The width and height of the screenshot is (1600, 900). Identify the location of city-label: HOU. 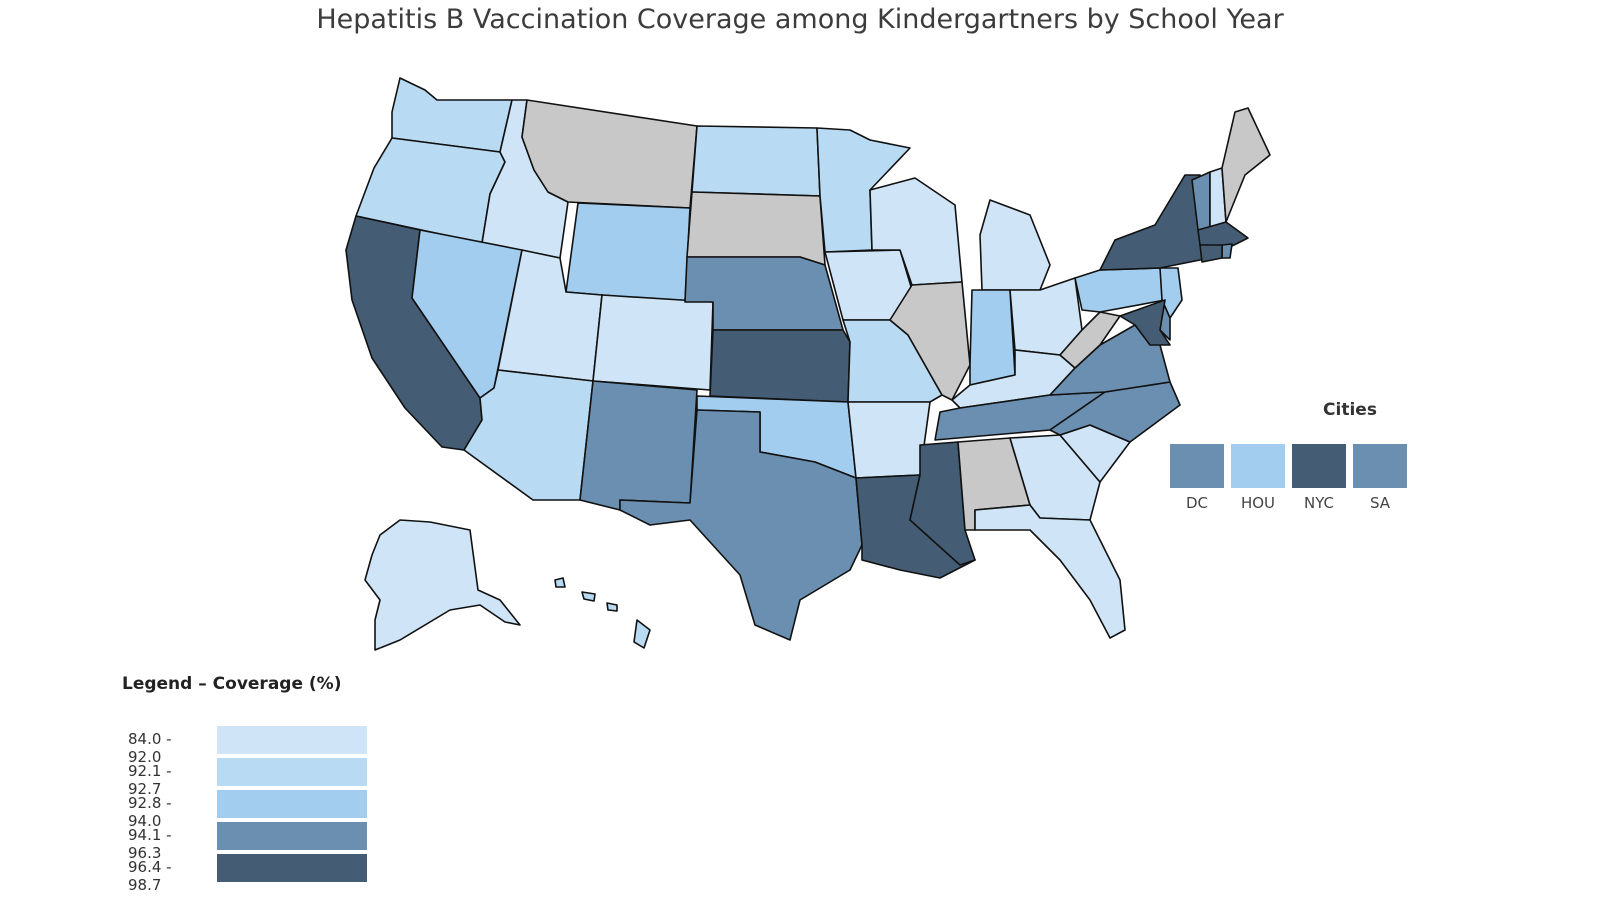
(1258, 503).